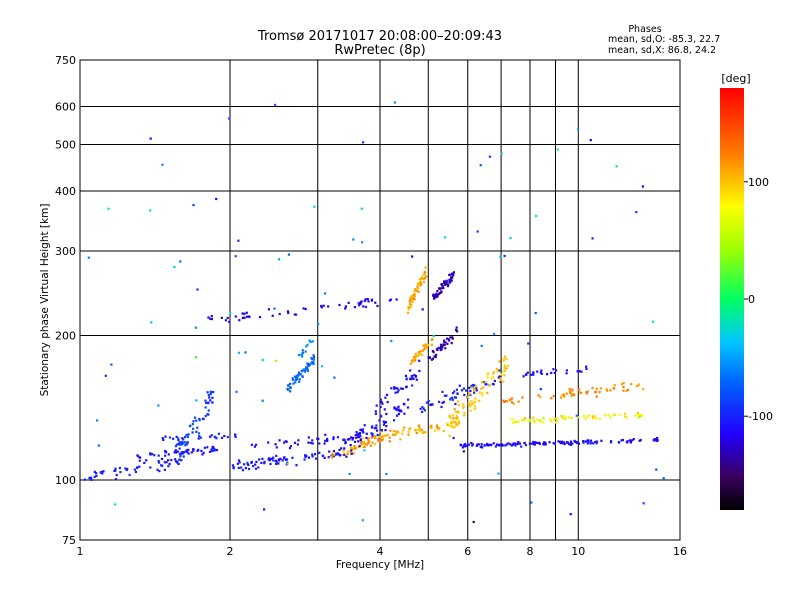  I want to click on stats-header: Phases, so click(644, 29).